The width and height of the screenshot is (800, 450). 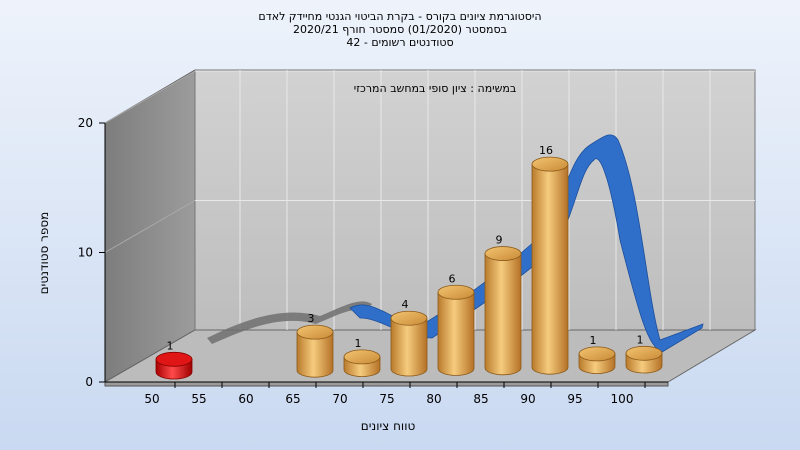 I want to click on chart-title-line-2: בסמסטר (01/2020) סמסטר חורף 2020/21, so click(x=400, y=29).